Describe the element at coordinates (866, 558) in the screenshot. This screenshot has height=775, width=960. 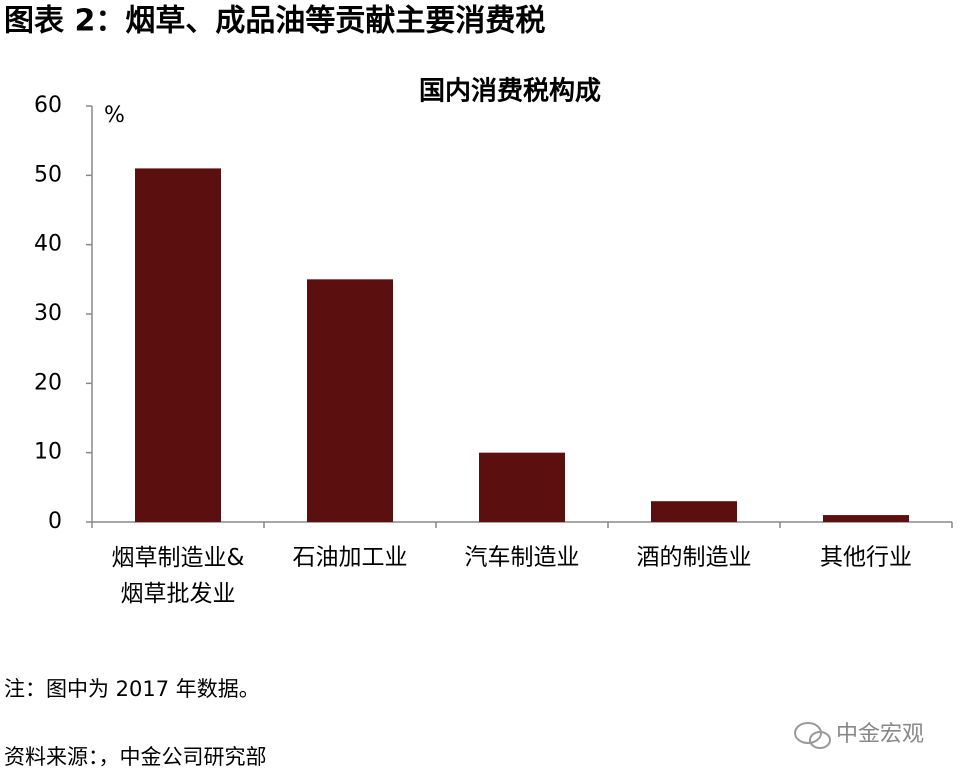
I see `x-tick-label: 其他行业` at that location.